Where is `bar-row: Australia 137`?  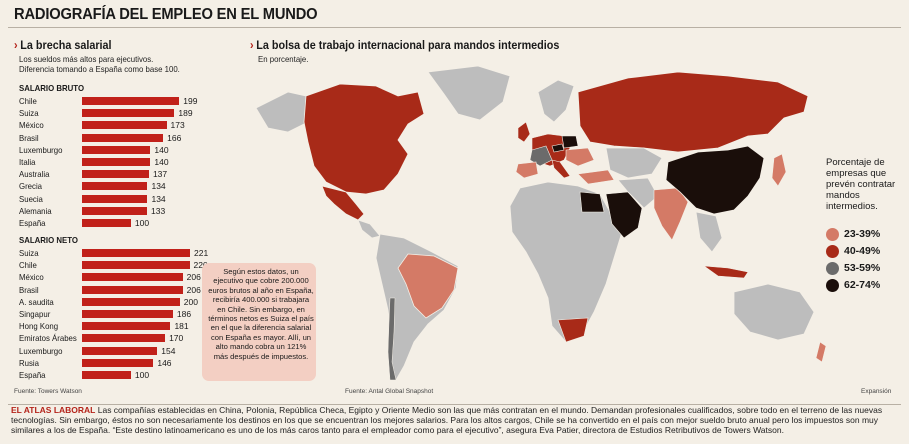 bar-row: Australia 137 is located at coordinates (114, 174).